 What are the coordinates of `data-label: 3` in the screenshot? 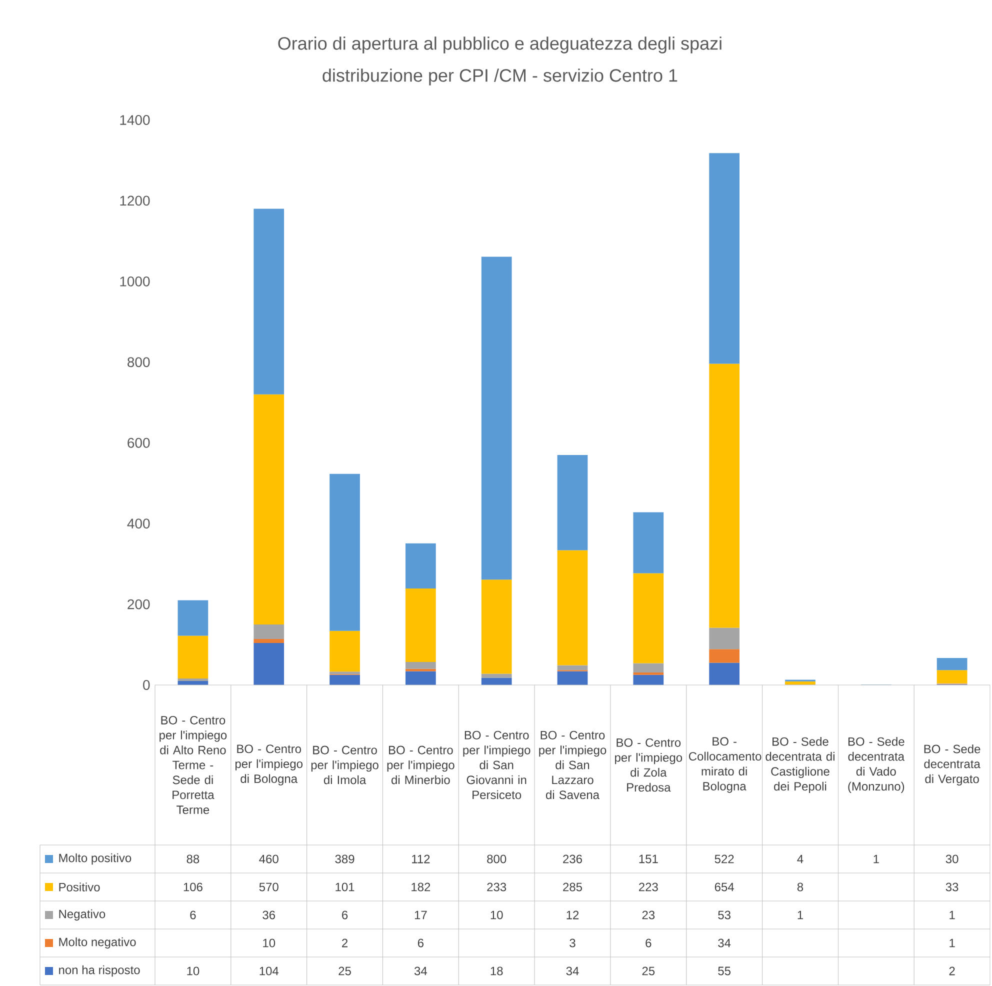 It's located at (573, 943).